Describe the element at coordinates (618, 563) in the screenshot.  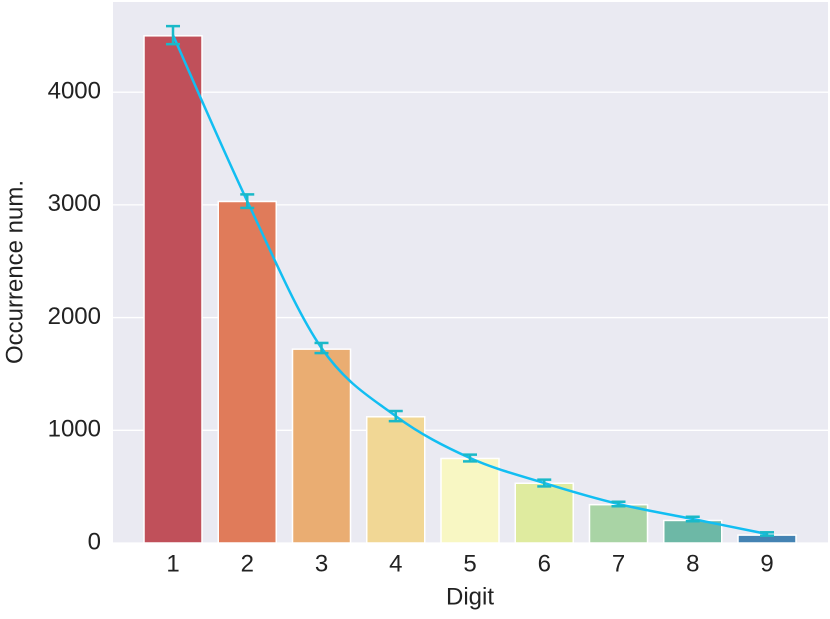
I see `x-tick-label: 7` at that location.